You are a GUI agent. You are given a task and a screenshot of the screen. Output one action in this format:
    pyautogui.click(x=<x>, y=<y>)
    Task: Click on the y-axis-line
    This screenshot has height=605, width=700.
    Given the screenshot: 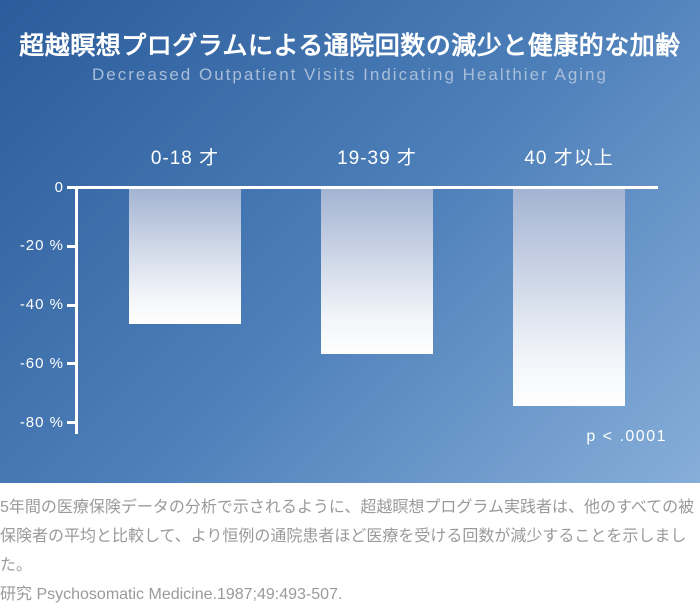 What is the action you would take?
    pyautogui.click(x=76, y=310)
    